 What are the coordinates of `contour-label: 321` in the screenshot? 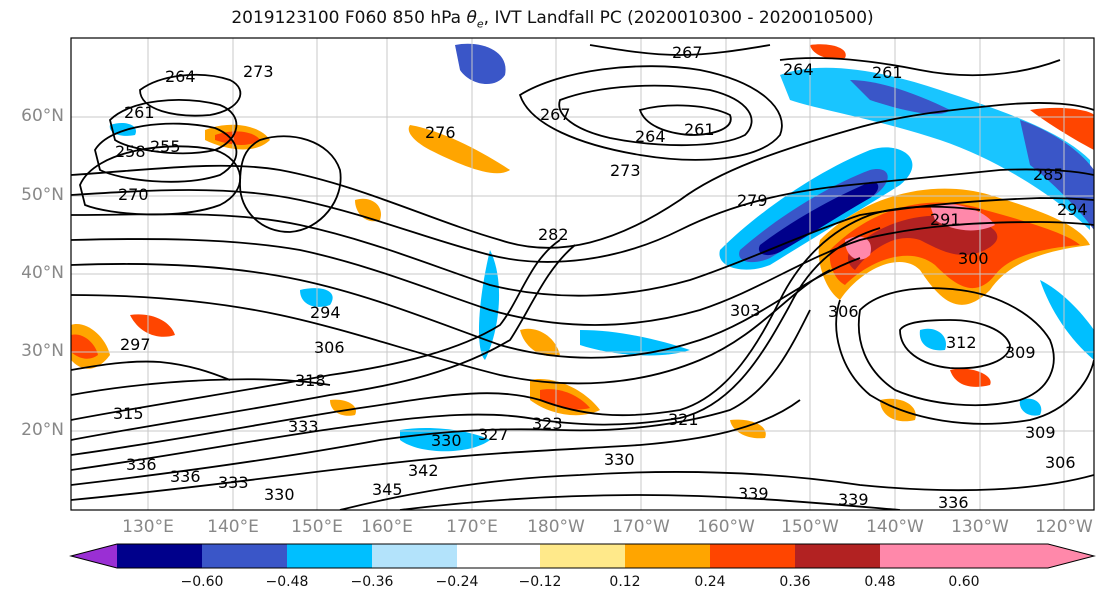 It's located at (683, 419).